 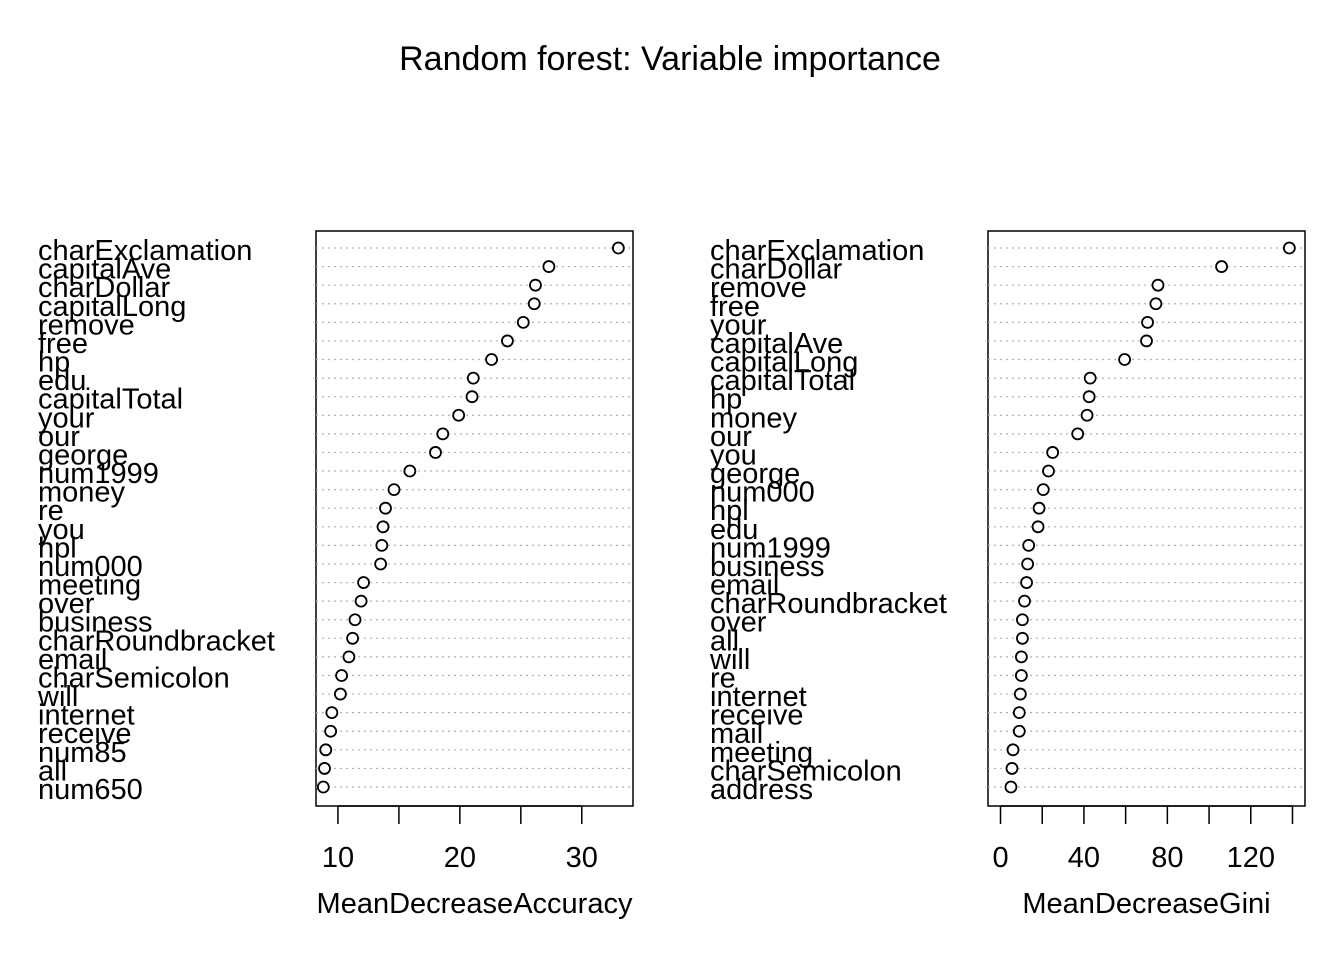 I want to click on accuracy-label-charRoundbracket: charRoundbracket, so click(x=156, y=641).